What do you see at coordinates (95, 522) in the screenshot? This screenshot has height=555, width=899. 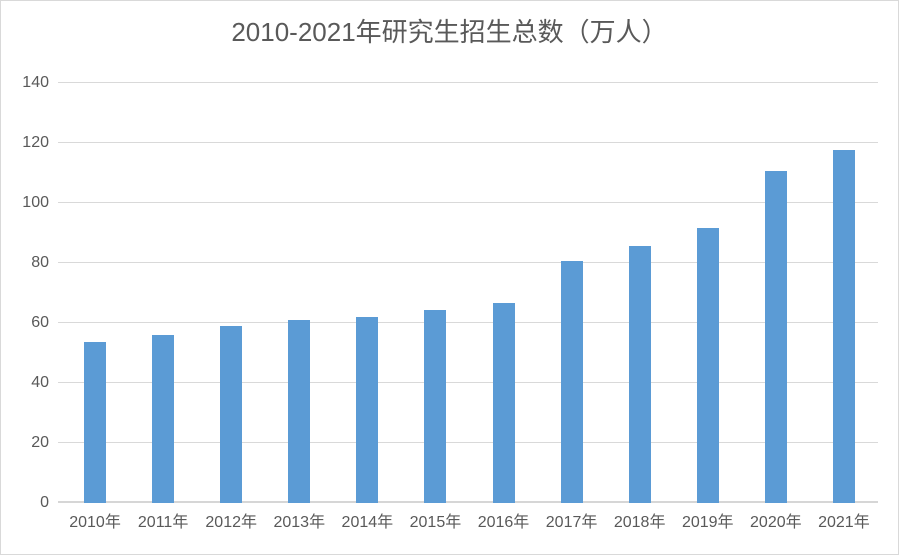 I see `x-tick-label: 2010年` at bounding box center [95, 522].